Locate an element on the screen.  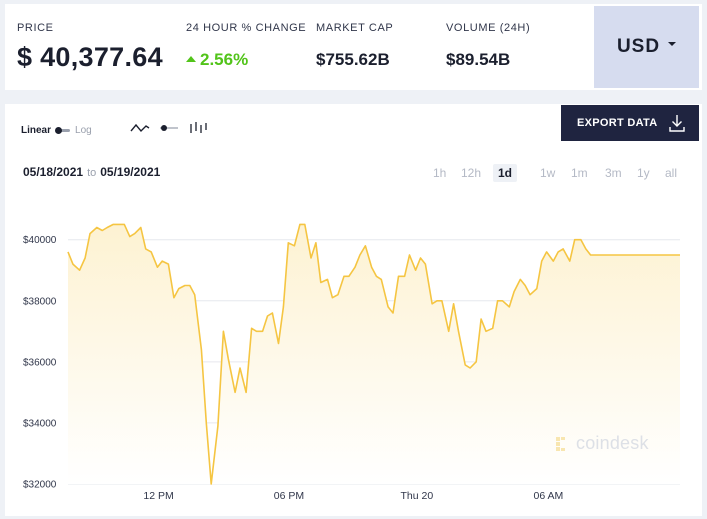
y-tick-label: $34000 is located at coordinates (40, 423).